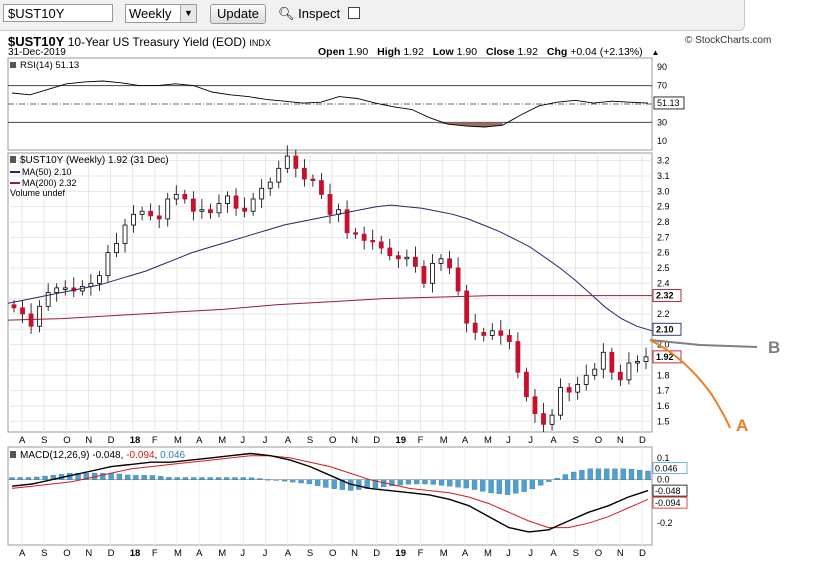 The width and height of the screenshot is (826, 563). What do you see at coordinates (36, 41) in the screenshot?
I see `symbol-name: $UST10Y` at bounding box center [36, 41].